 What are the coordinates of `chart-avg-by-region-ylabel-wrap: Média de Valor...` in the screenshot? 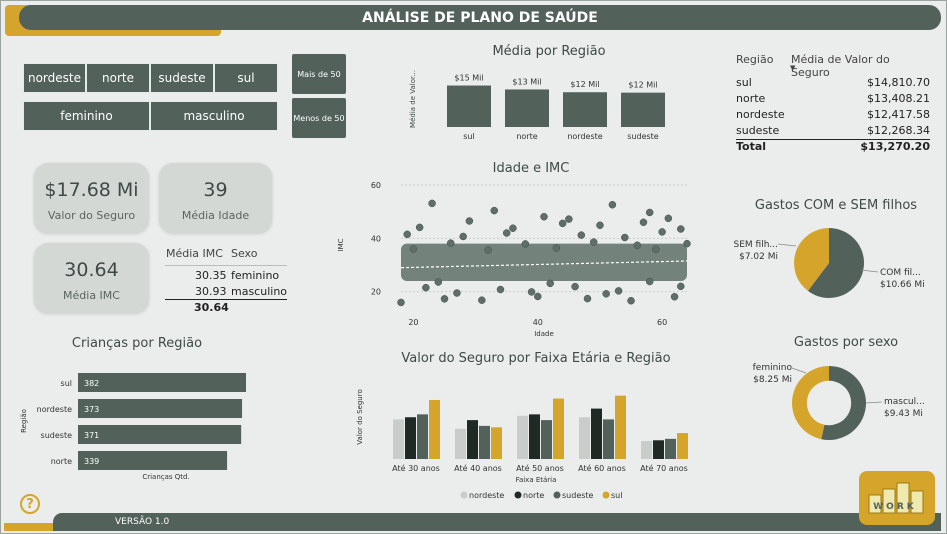 It's located at (413, 100).